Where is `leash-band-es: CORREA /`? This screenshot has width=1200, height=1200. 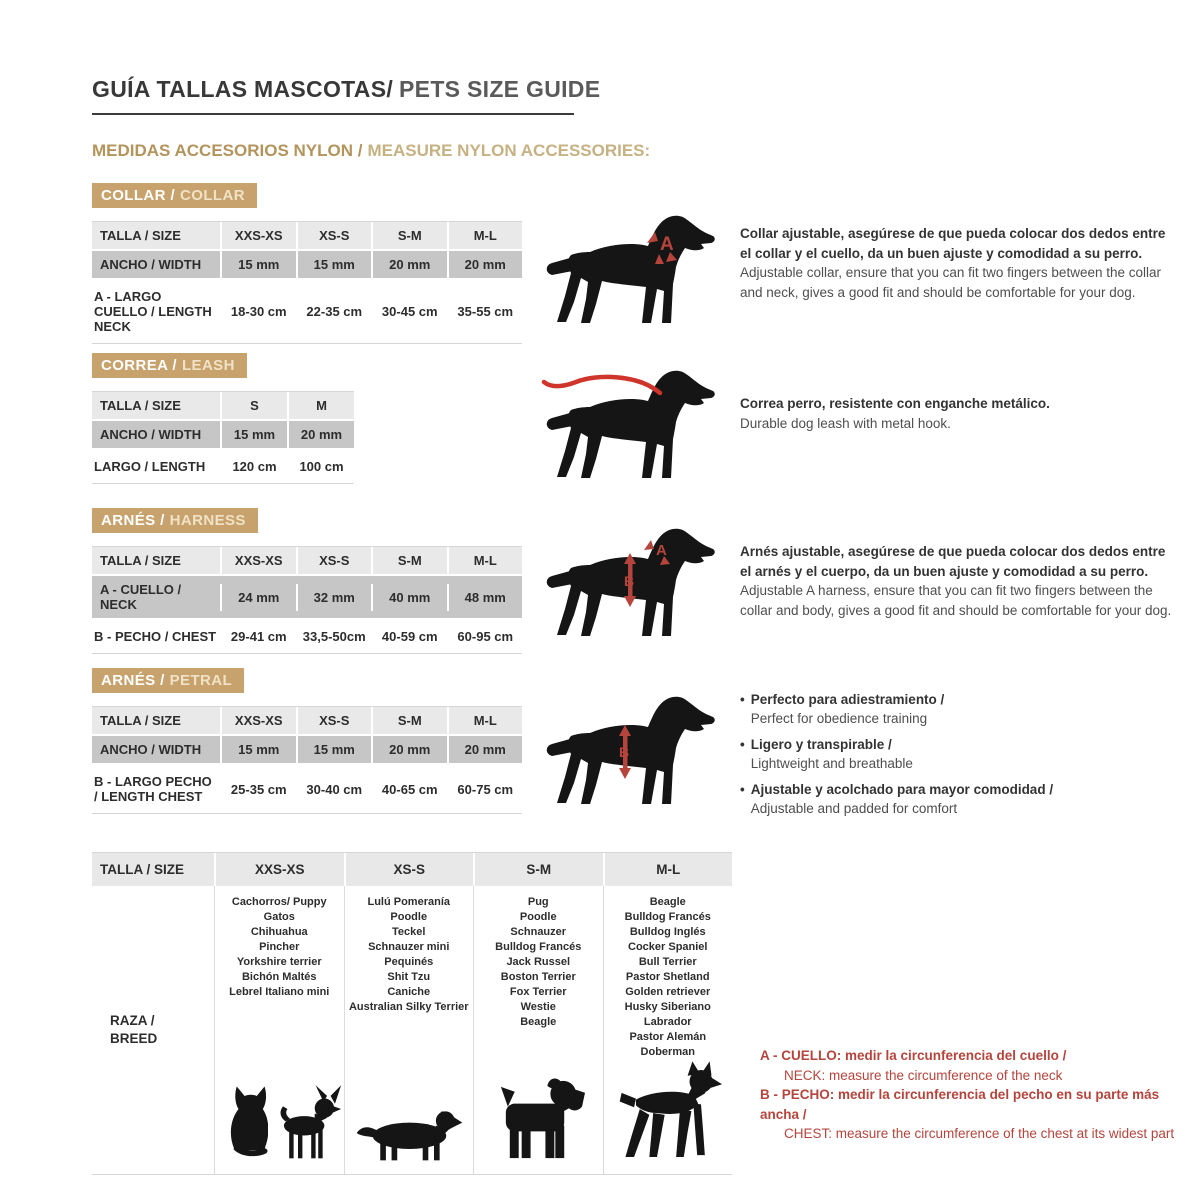
leash-band-es: CORREA / is located at coordinates (139, 365).